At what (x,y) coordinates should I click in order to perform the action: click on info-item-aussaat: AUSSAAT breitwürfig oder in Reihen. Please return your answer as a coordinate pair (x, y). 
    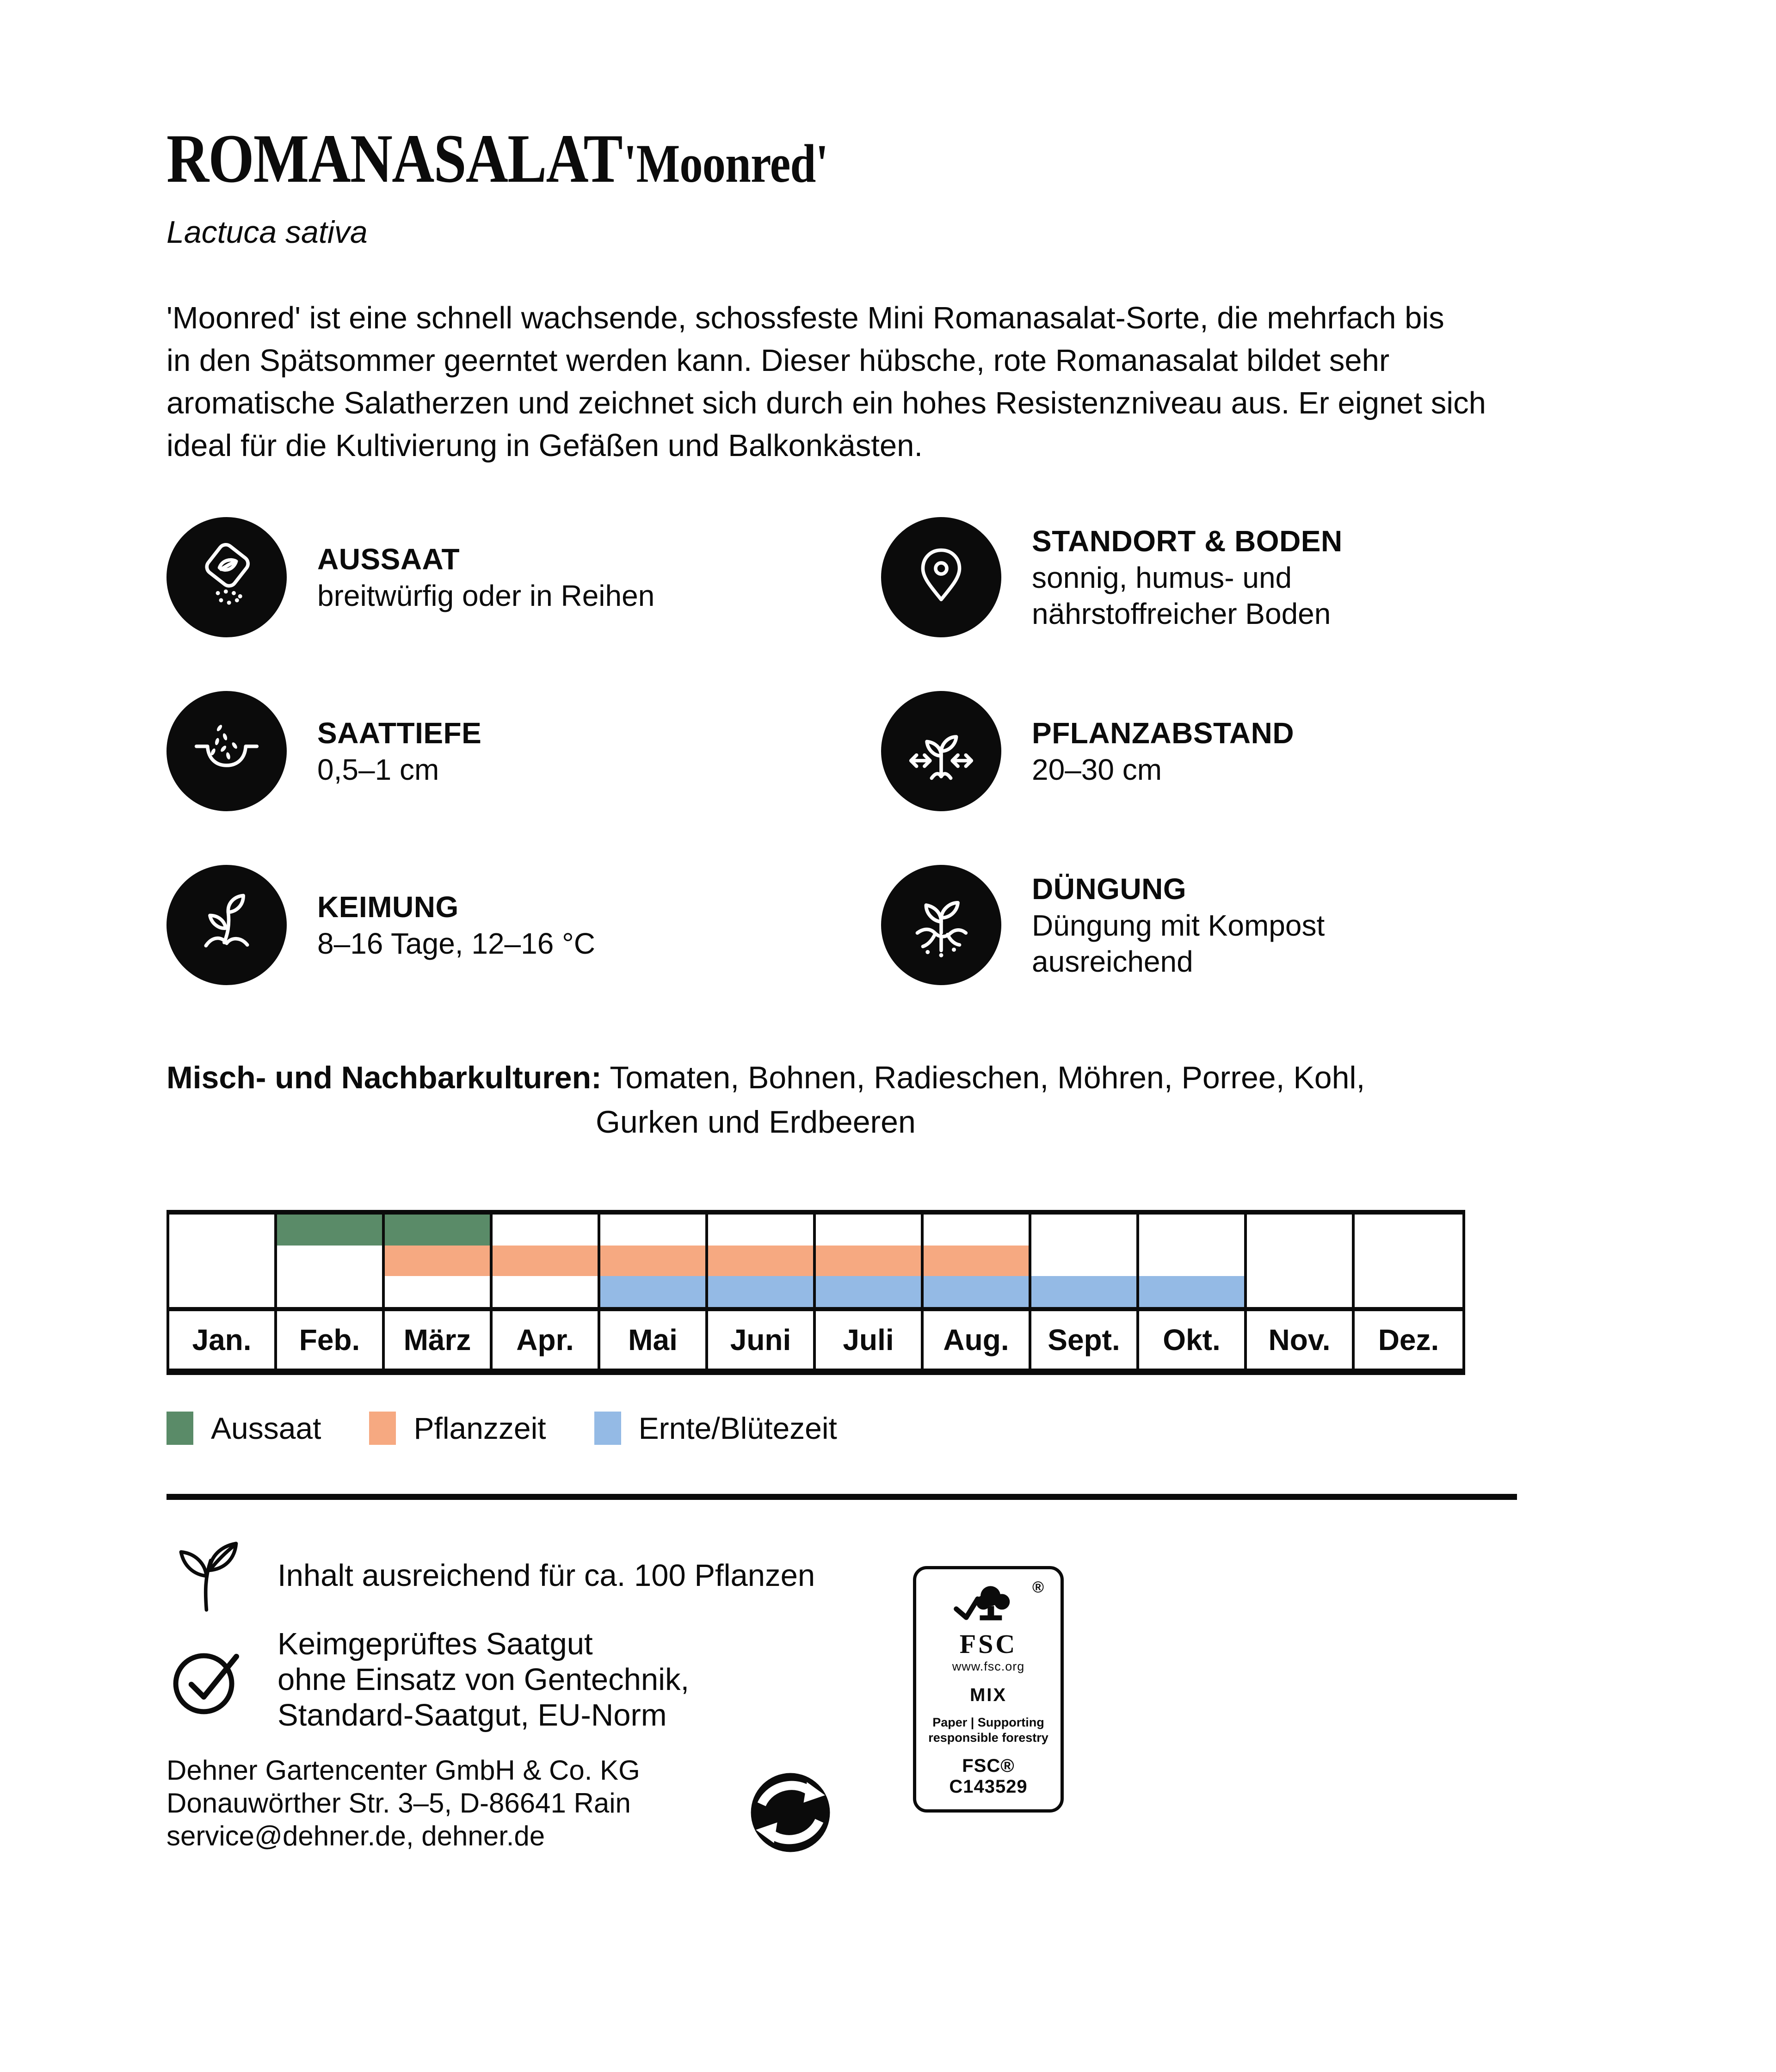
    Looking at the image, I should click on (523, 577).